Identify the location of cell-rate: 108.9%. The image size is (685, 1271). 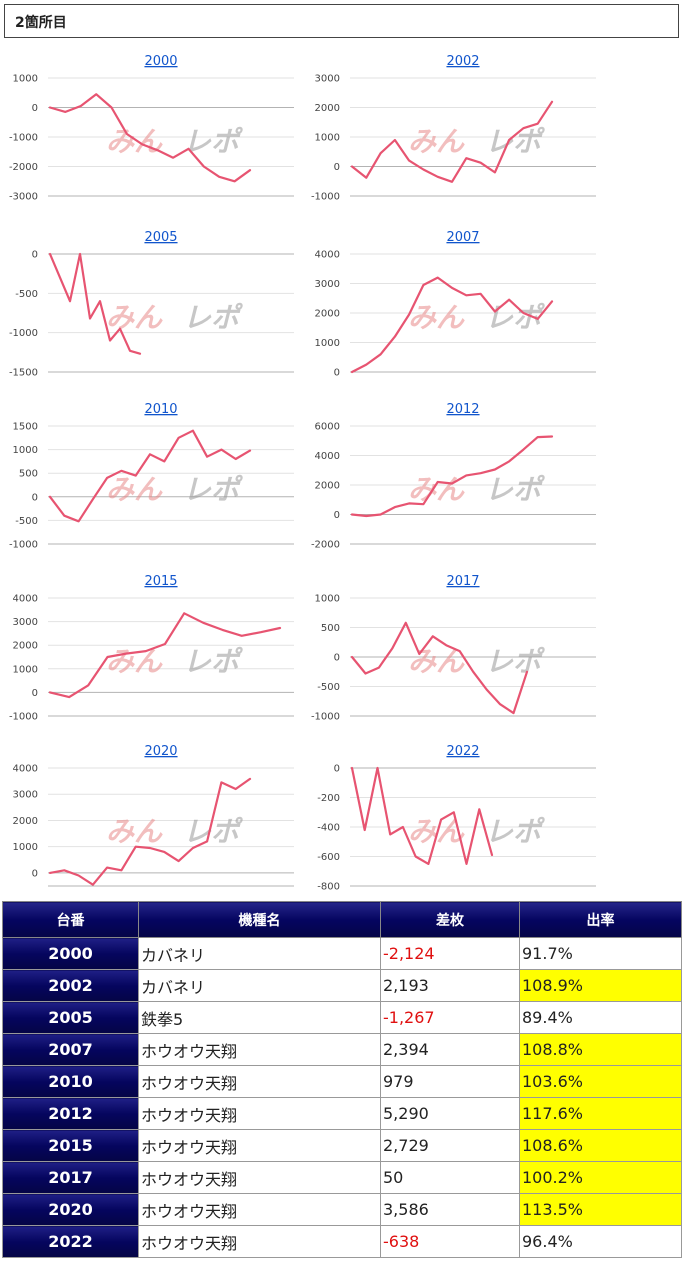
(600, 985).